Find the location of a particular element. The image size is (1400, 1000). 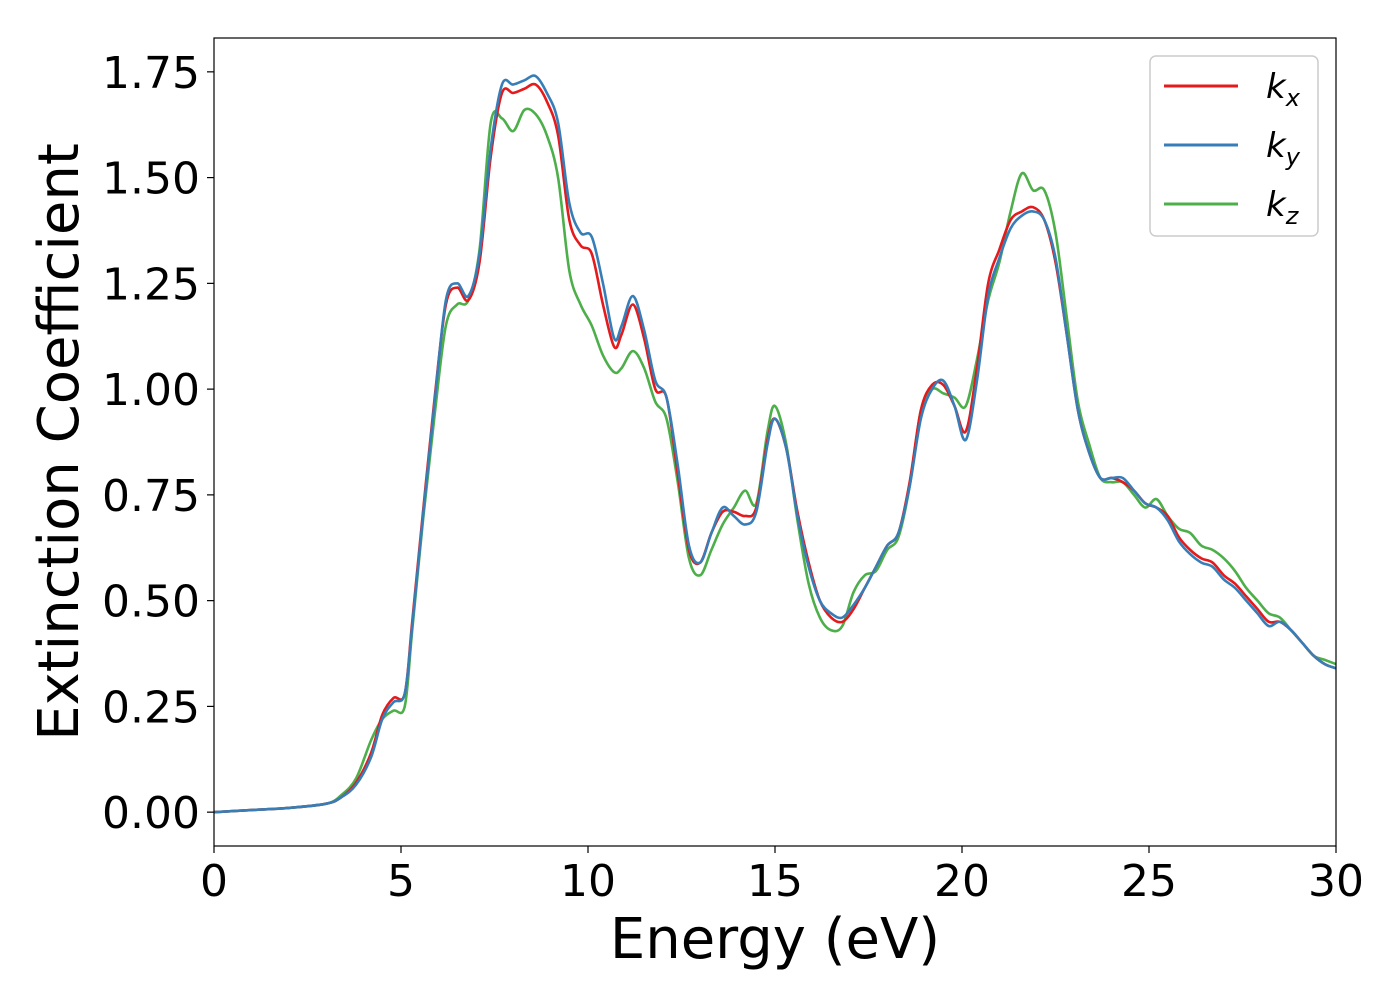

y-tick-label: 1.50 is located at coordinates (151, 179).